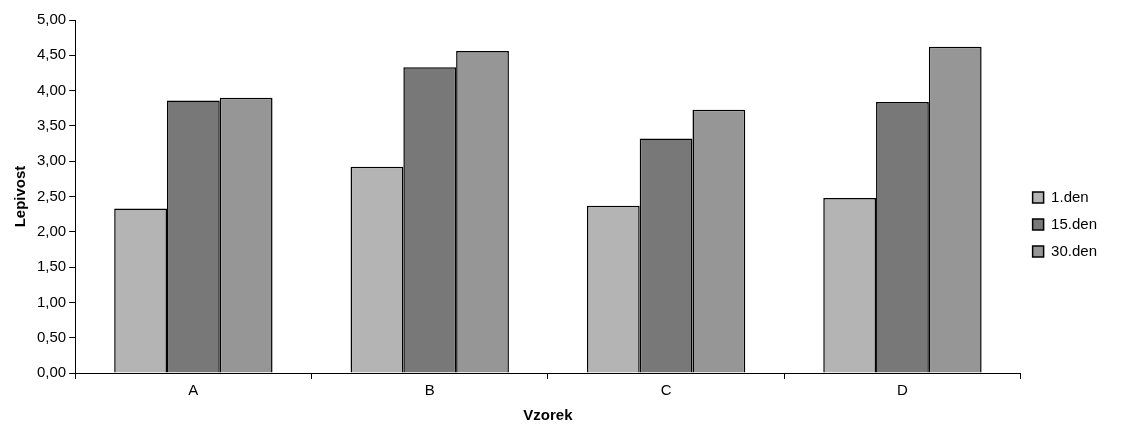 The image size is (1125, 437). I want to click on y-tick-label: 0,50, so click(51, 336).